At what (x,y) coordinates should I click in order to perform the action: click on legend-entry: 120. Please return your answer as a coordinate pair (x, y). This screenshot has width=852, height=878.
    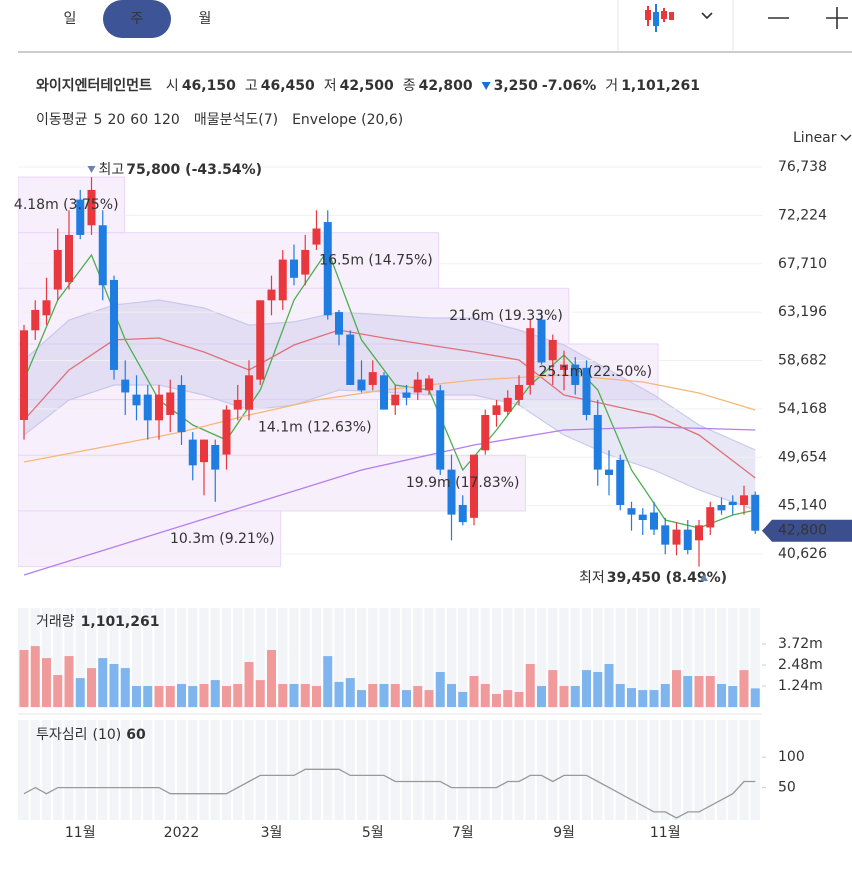
    Looking at the image, I should click on (166, 120).